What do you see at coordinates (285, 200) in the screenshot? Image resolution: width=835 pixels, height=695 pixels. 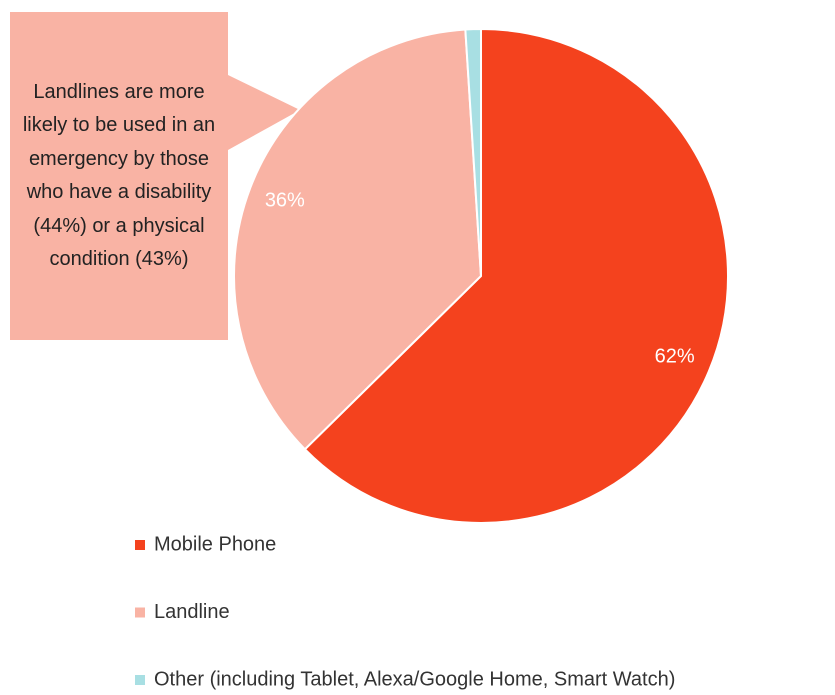 I see `data-label: 36%` at bounding box center [285, 200].